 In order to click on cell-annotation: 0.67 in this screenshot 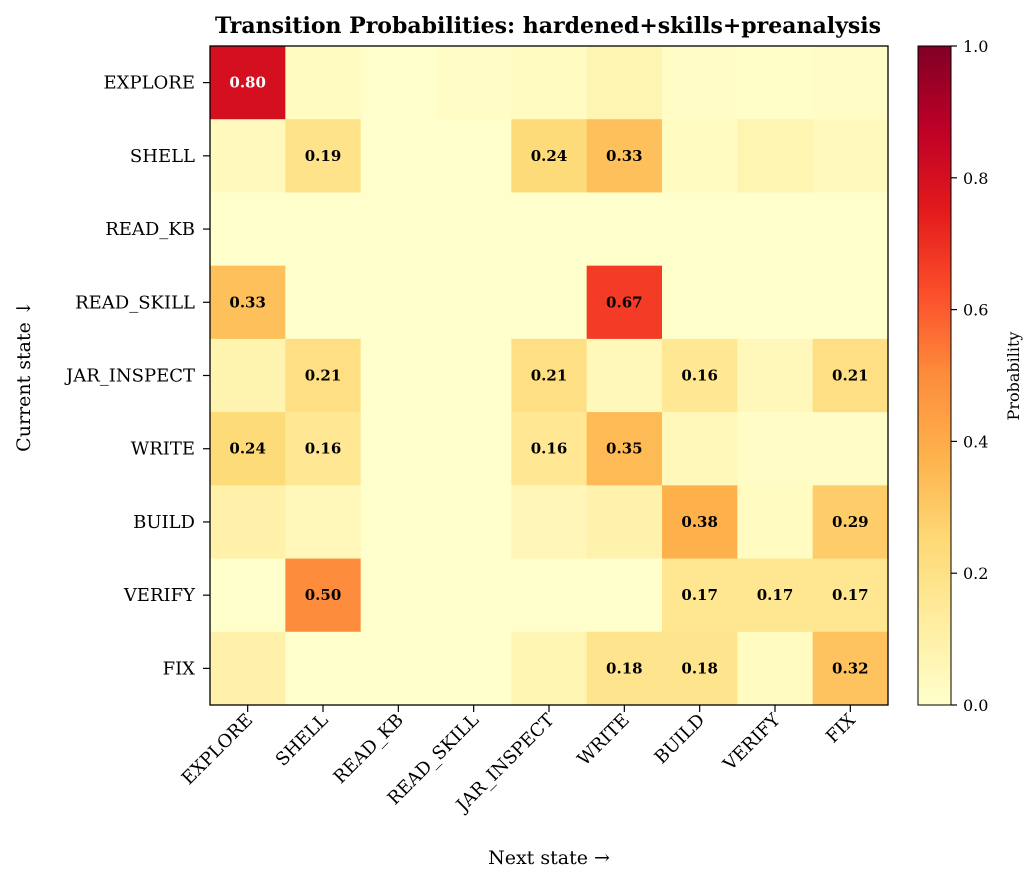, I will do `click(624, 302)`.